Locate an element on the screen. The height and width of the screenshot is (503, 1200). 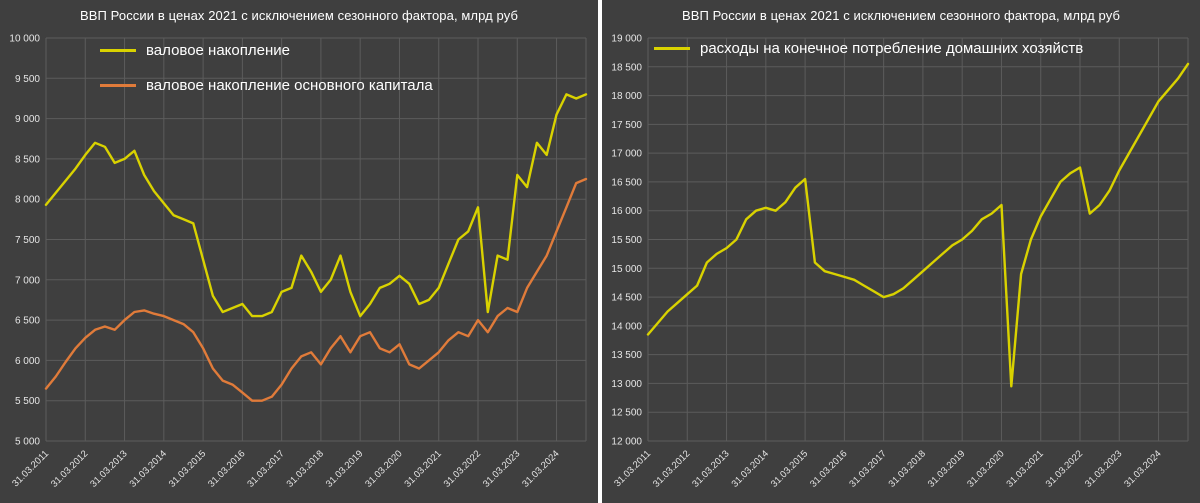
legend-item: валовое накопление is located at coordinates (266, 50).